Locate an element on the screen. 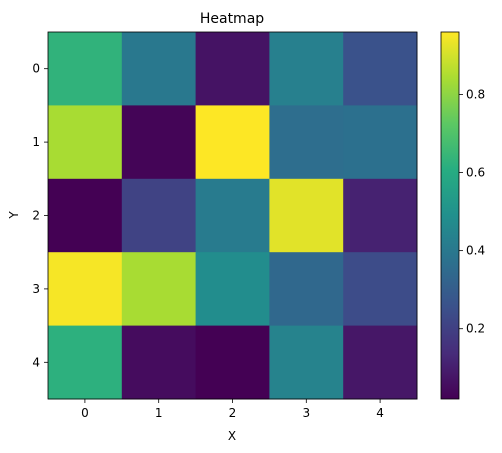 The image size is (502, 453). x-axis: 0 1 2 3 4 is located at coordinates (232, 409).